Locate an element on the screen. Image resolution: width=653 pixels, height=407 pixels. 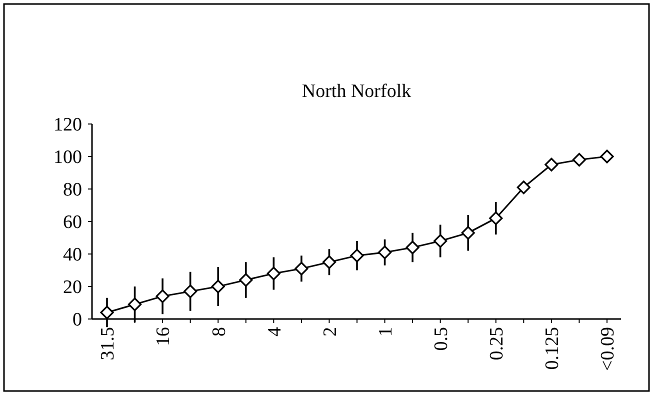
y-tick-label: 100 is located at coordinates (68, 157).